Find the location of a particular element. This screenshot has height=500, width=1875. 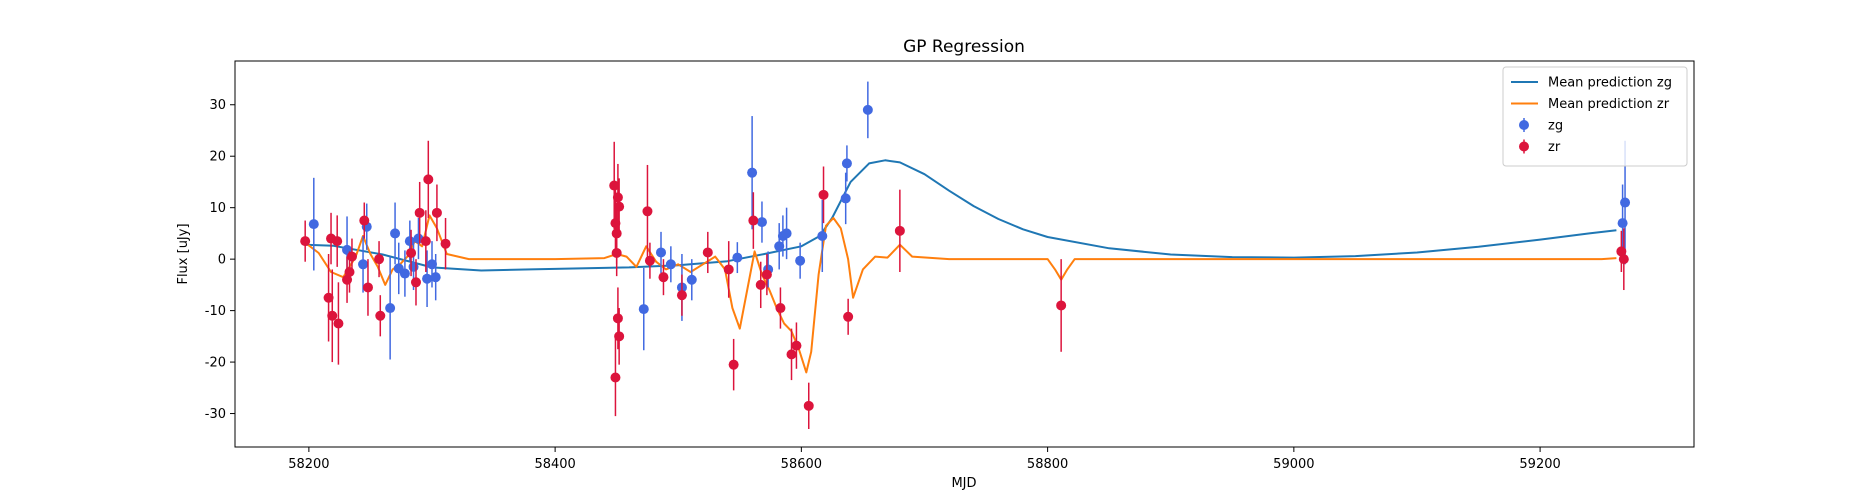

y-tick-label: -10 is located at coordinates (215, 311).